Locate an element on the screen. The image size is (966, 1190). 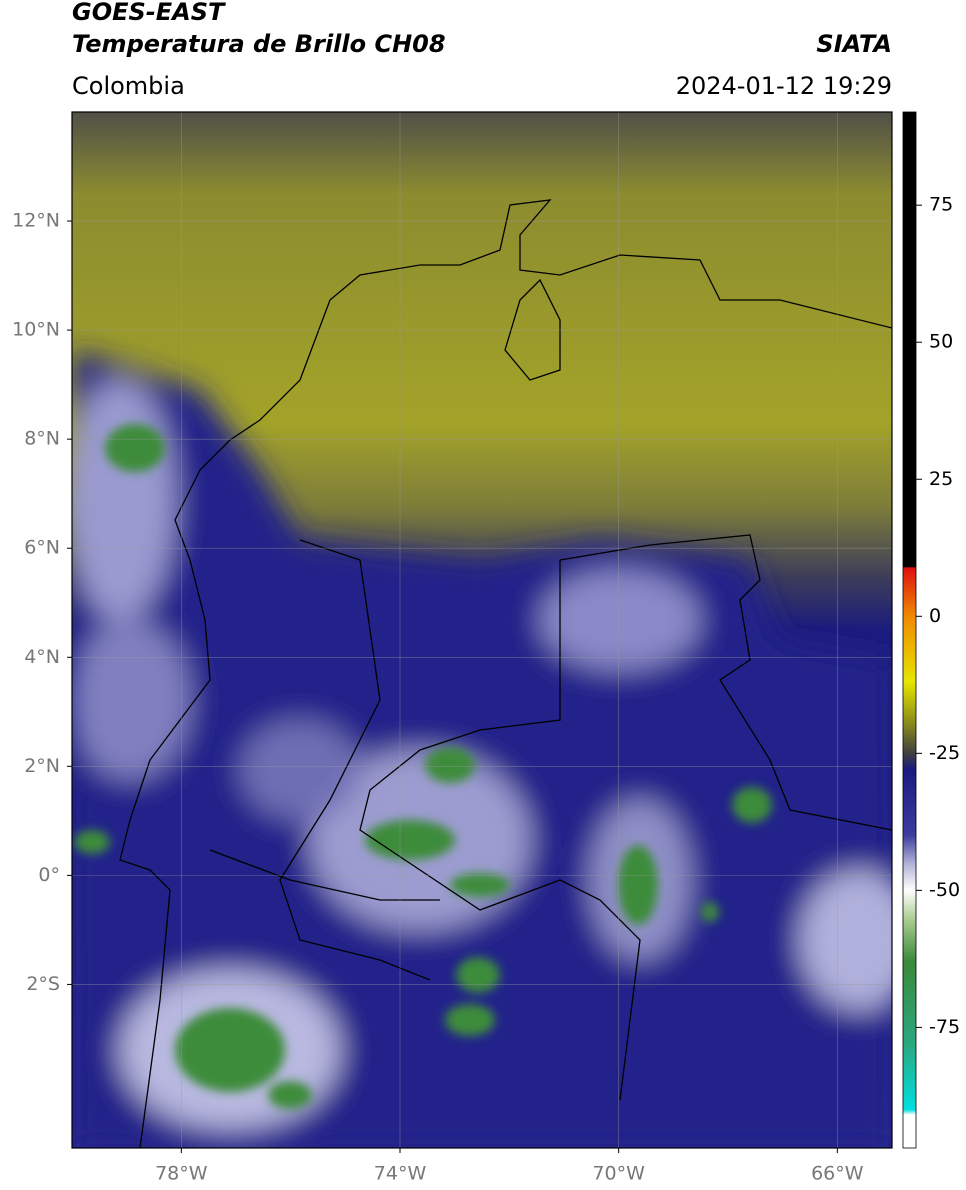
title: GOES-EAST is located at coordinates (149, 13).